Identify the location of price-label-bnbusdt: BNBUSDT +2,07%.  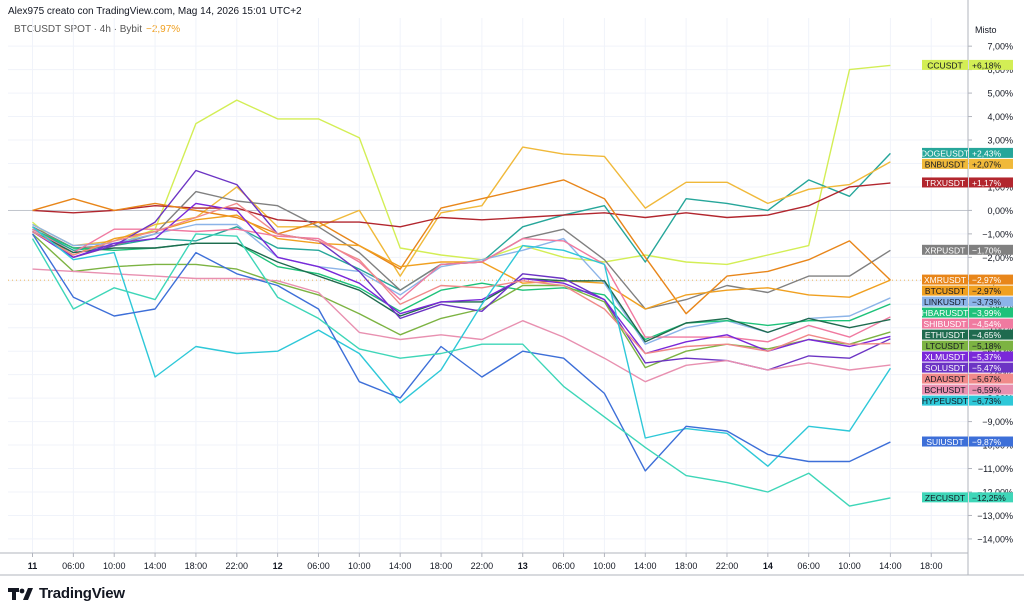
(967, 164).